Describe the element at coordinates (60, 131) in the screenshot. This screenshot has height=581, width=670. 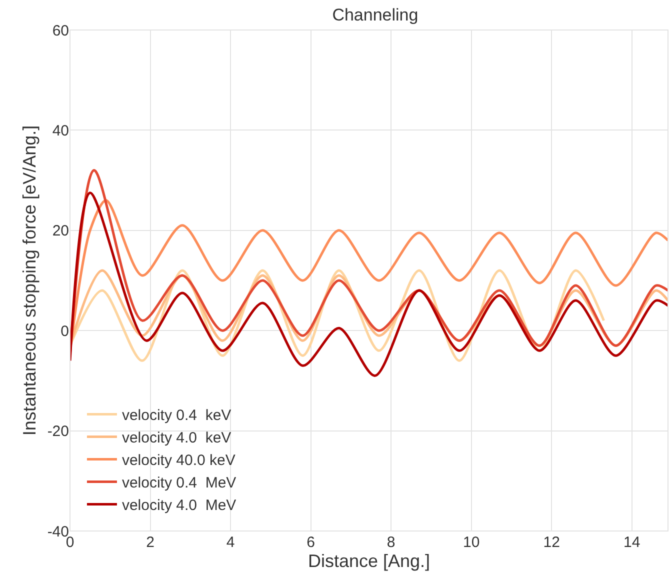
I see `y-tick-label: 40` at that location.